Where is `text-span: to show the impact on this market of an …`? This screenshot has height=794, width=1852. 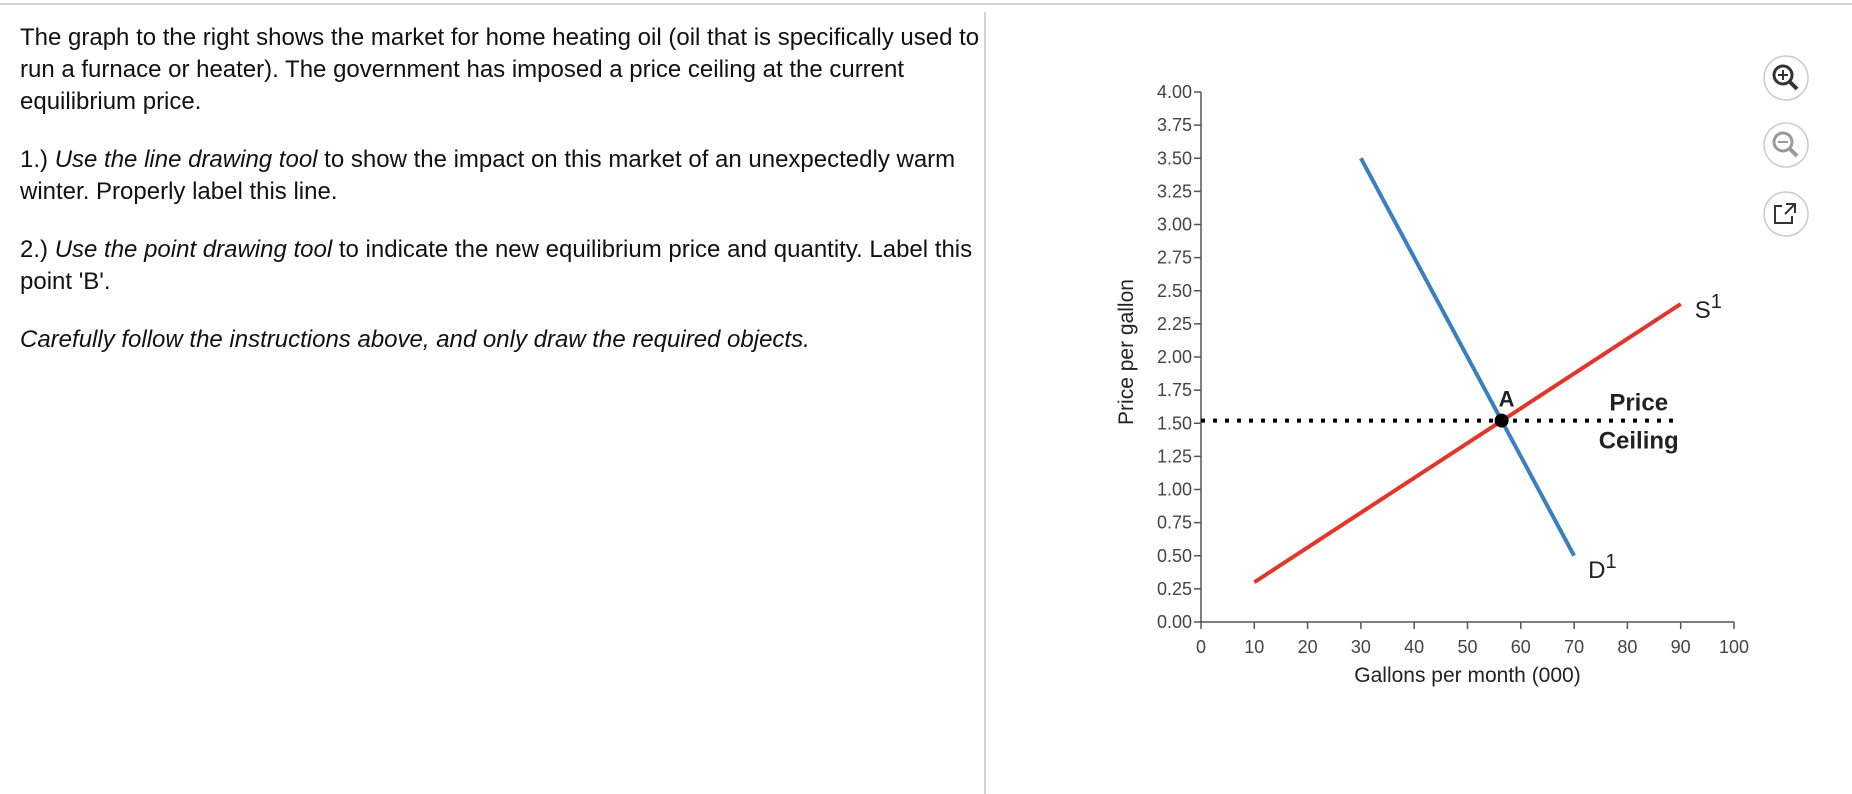 text-span: to show the impact on this market of an … is located at coordinates (491, 175).